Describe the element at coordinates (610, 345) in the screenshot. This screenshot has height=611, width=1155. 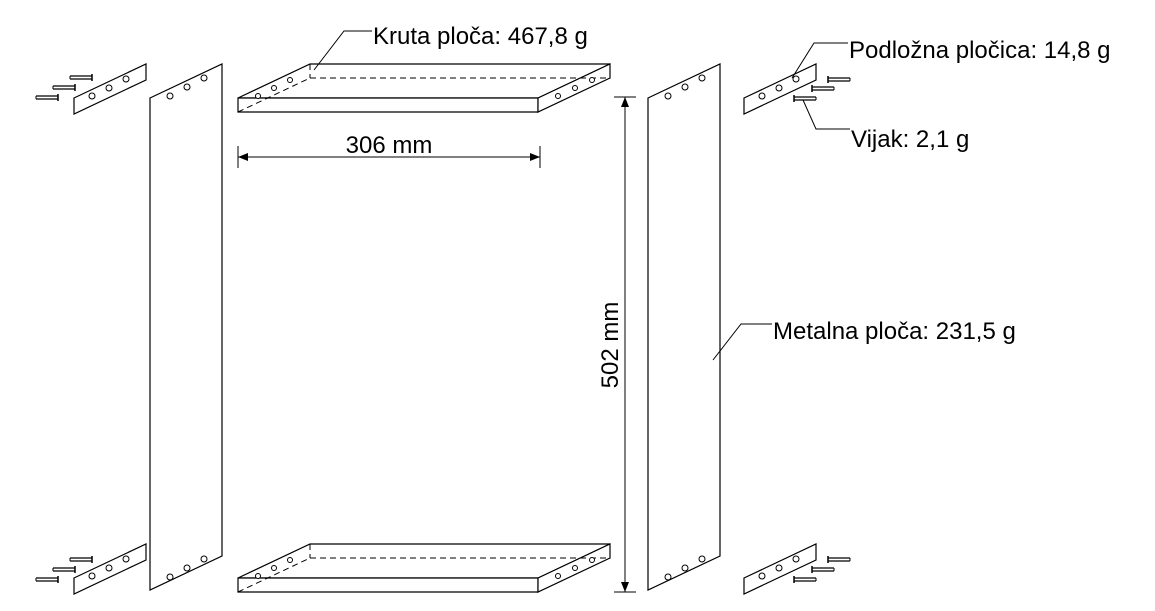
I see `height-dimension-label: 502 mm` at that location.